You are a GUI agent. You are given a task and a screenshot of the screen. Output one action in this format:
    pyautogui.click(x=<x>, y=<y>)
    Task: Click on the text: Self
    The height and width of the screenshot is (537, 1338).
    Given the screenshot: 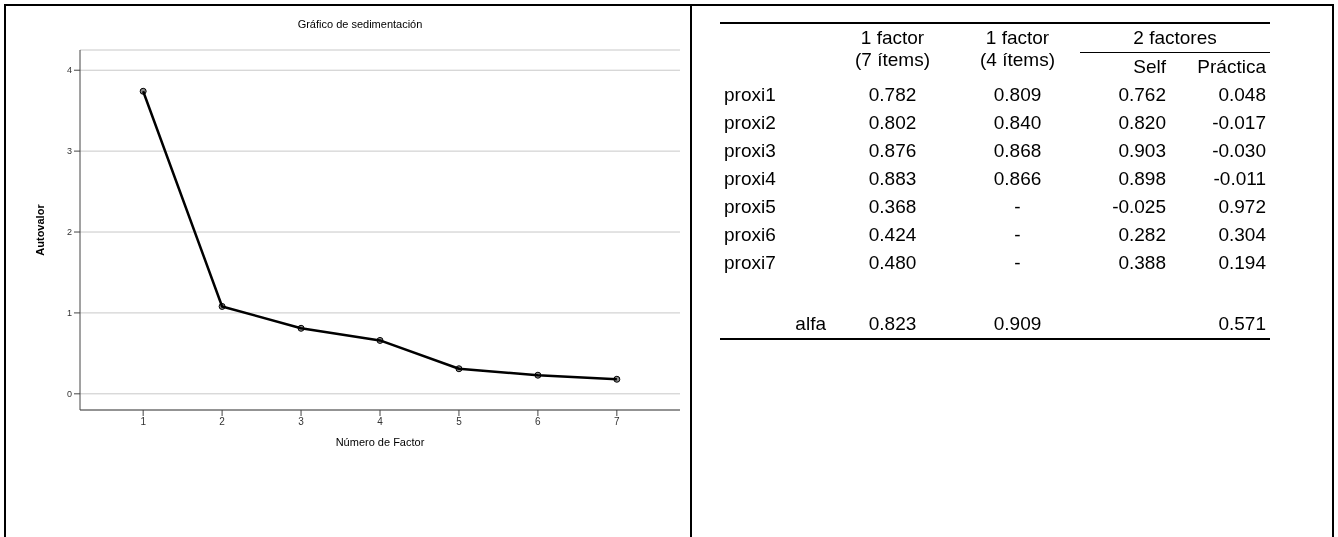 What is the action you would take?
    pyautogui.click(x=1149, y=67)
    